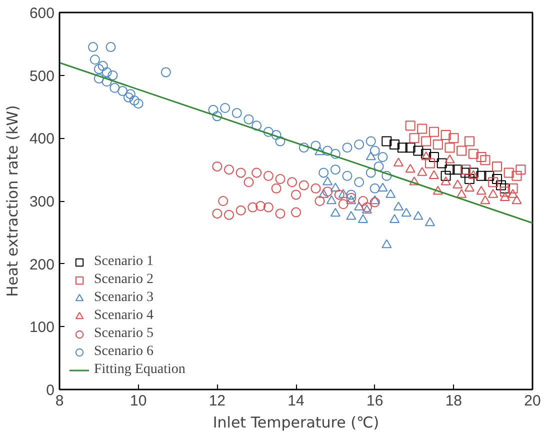  Describe the element at coordinates (42, 13) in the screenshot. I see `y-tick-label: 600` at that location.